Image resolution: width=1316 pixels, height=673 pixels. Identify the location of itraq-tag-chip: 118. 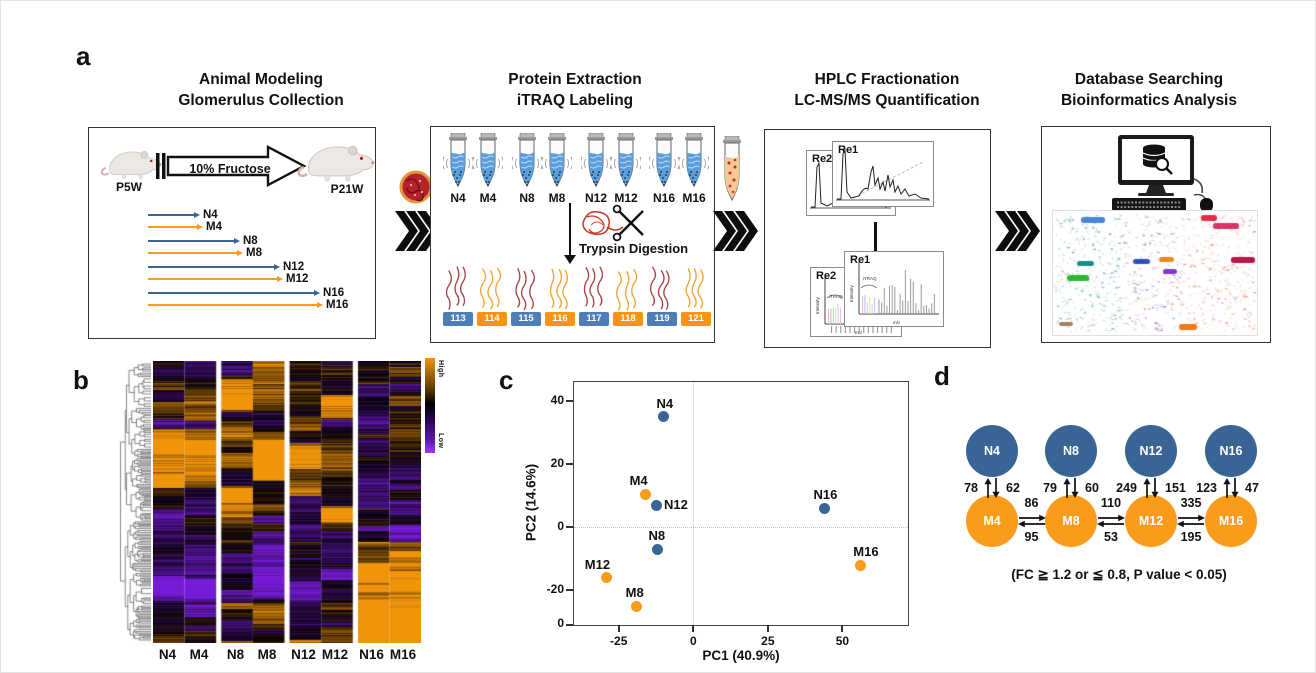
(628, 319).